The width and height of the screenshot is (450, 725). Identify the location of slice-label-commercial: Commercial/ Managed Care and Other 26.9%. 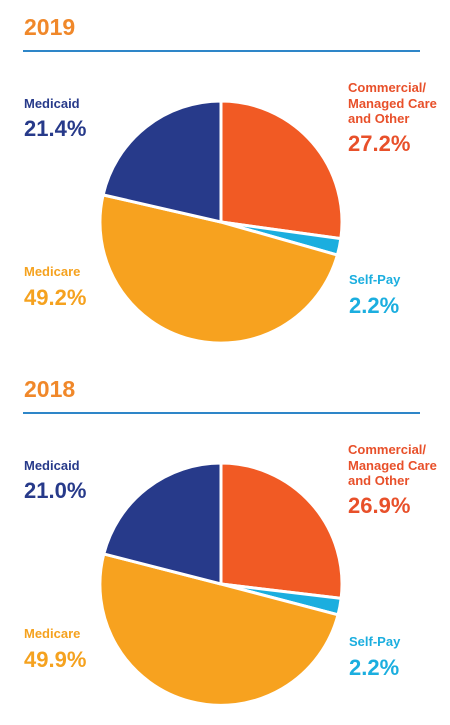
(392, 480).